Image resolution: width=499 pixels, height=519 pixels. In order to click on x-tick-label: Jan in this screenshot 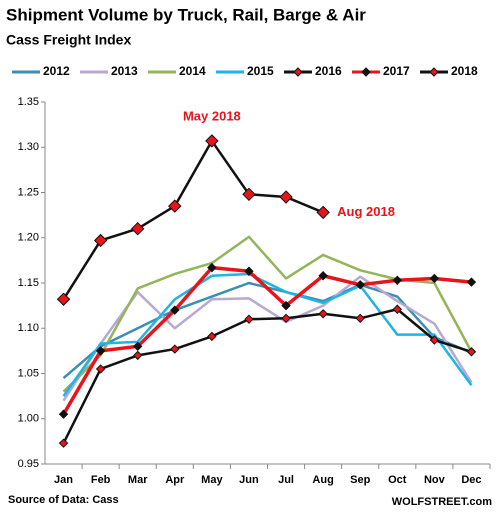, I will do `click(63, 480)`.